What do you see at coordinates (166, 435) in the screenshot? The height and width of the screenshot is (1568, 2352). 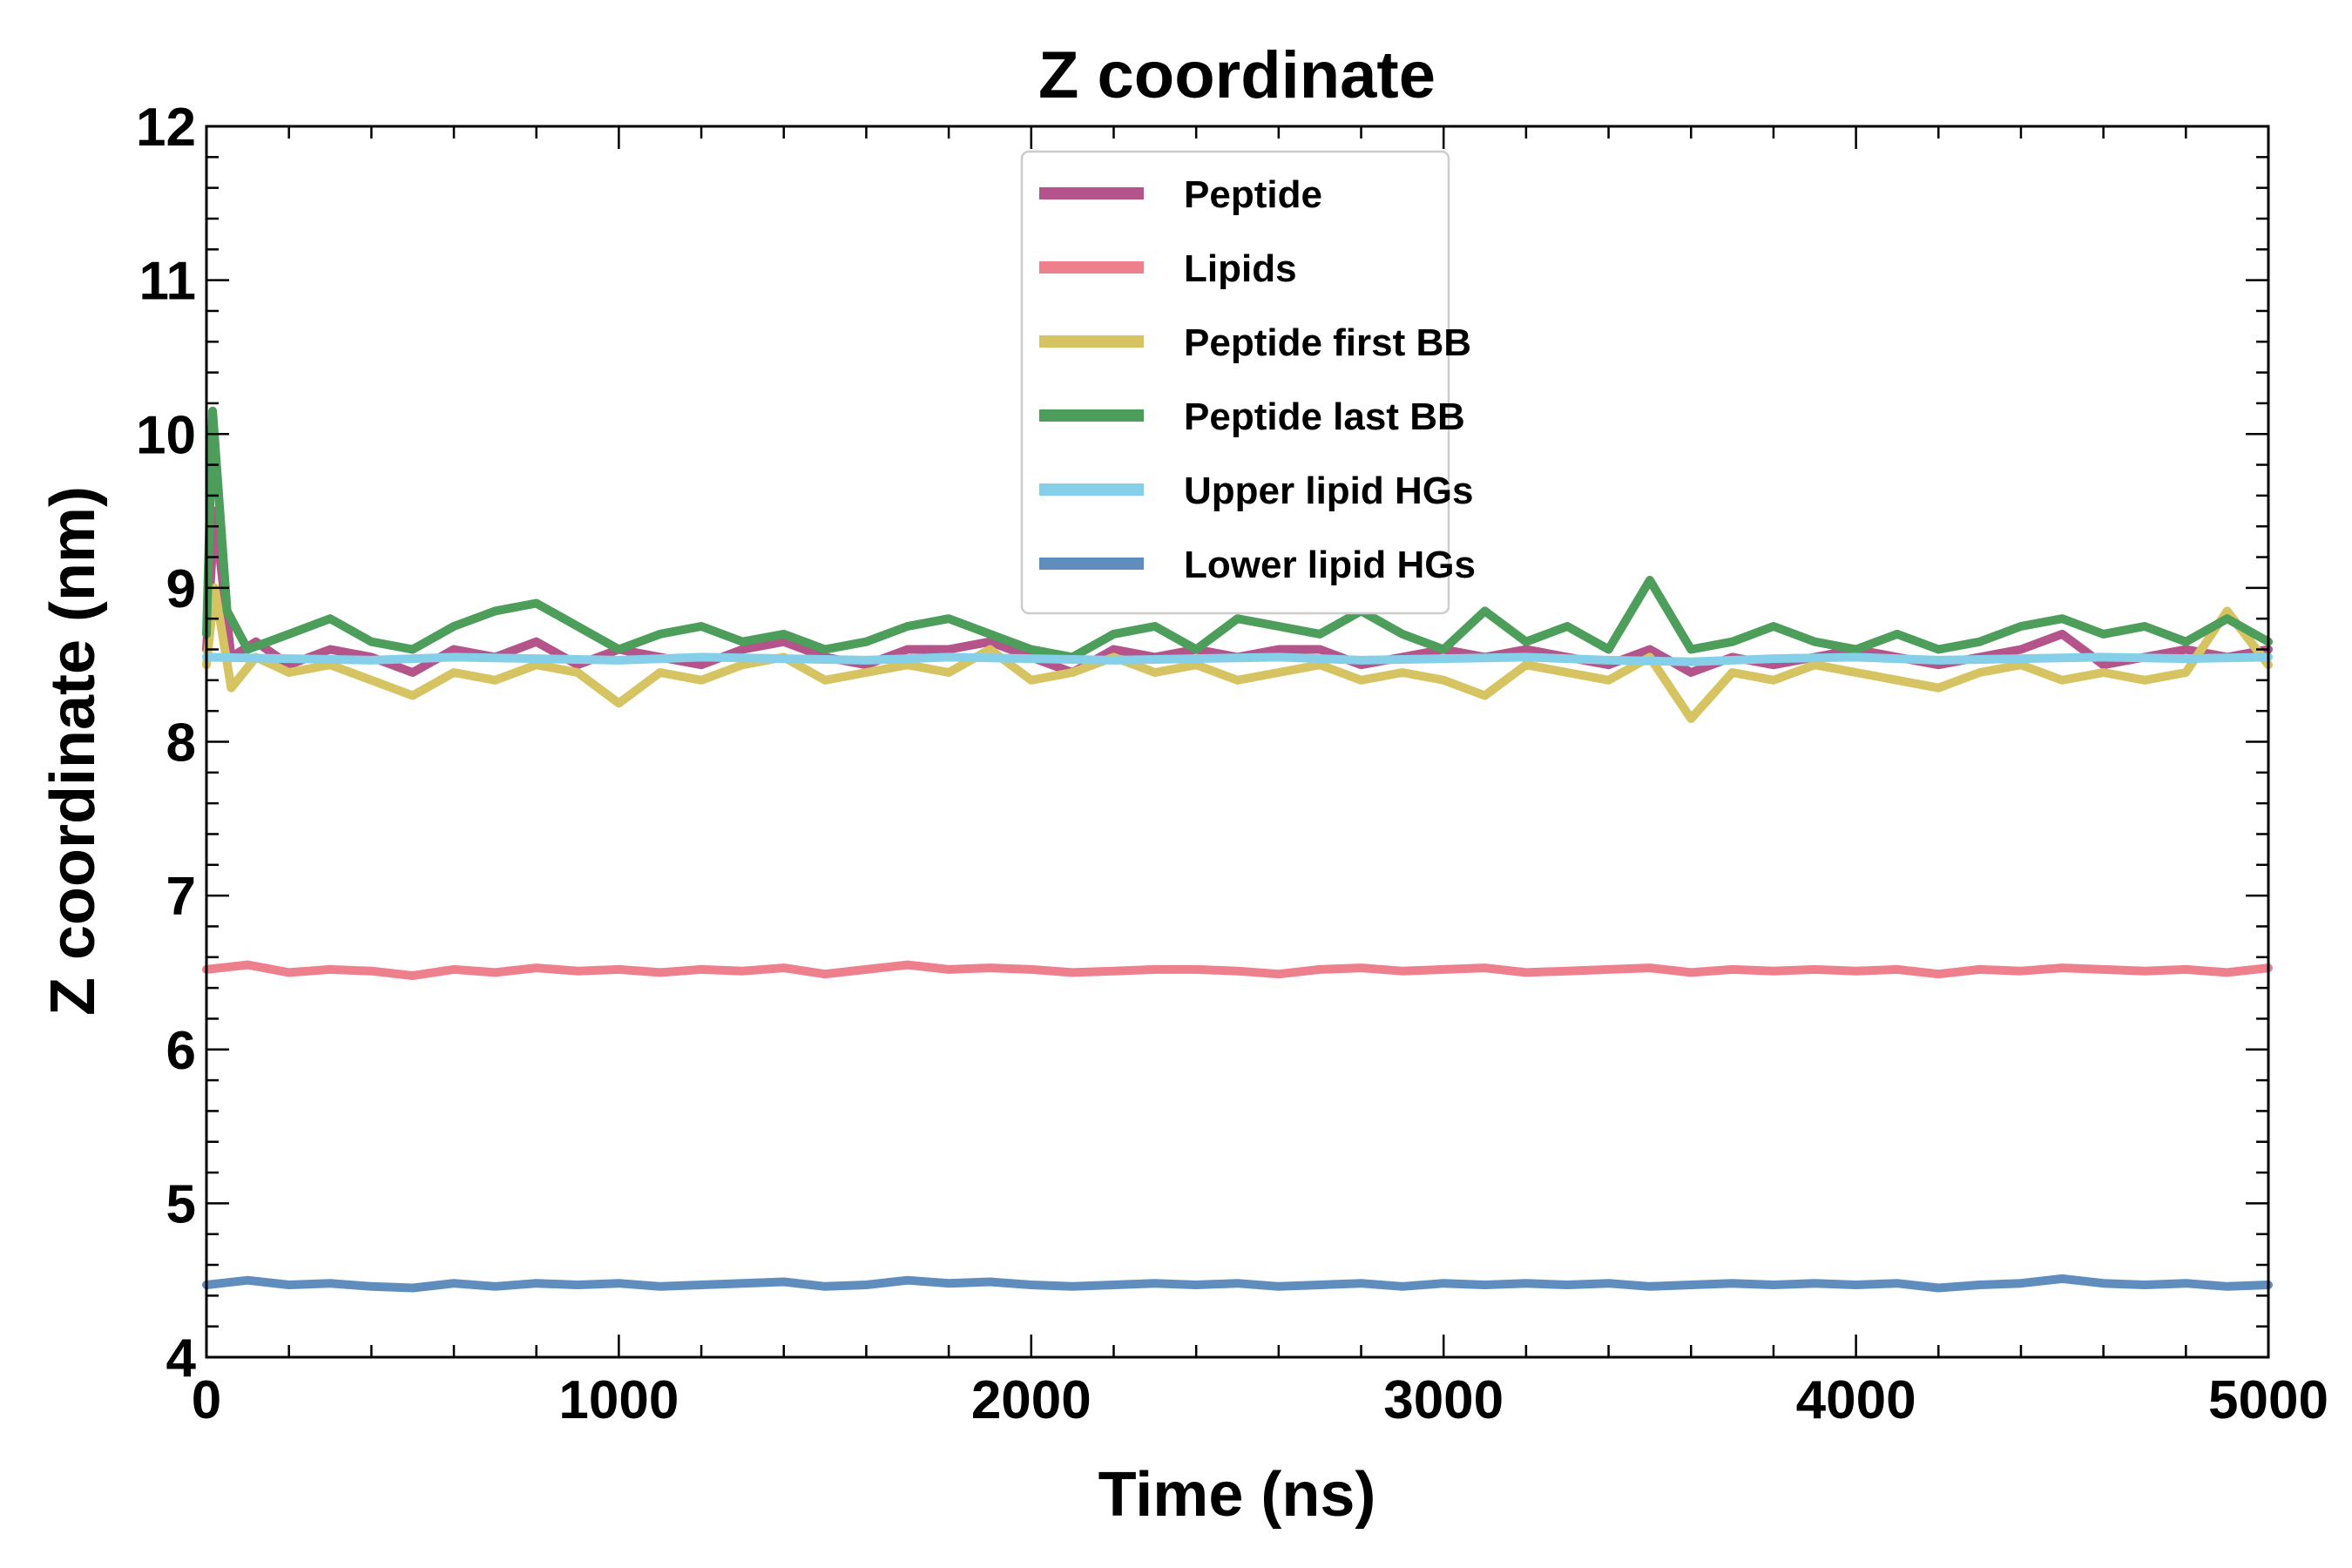 I see `y-tick-label: 10` at bounding box center [166, 435].